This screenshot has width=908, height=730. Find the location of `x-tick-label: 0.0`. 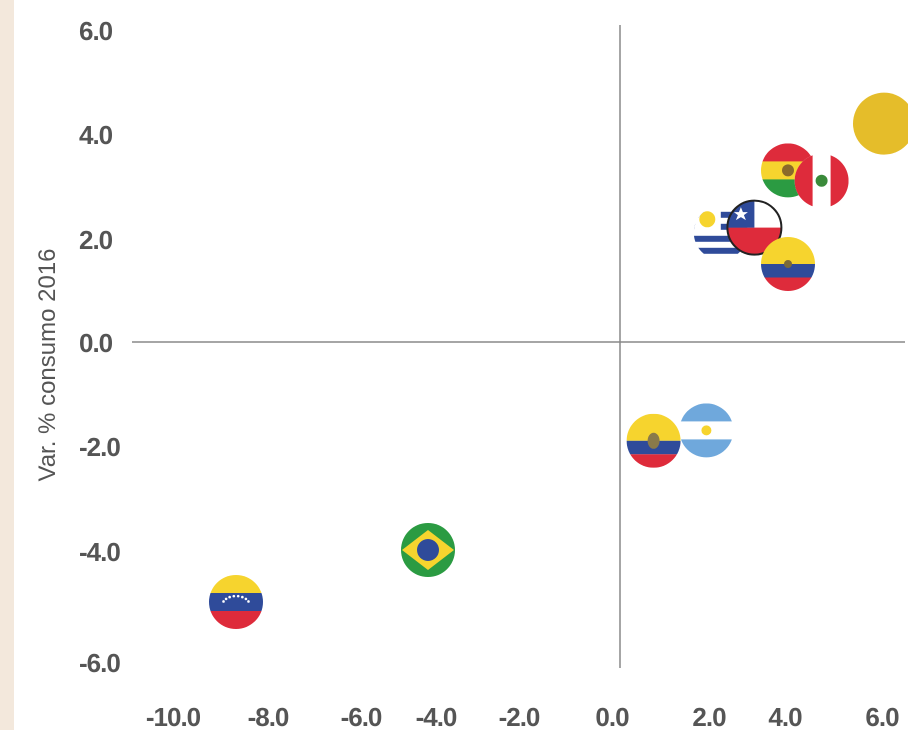

x-tick-label: 0.0 is located at coordinates (612, 716).